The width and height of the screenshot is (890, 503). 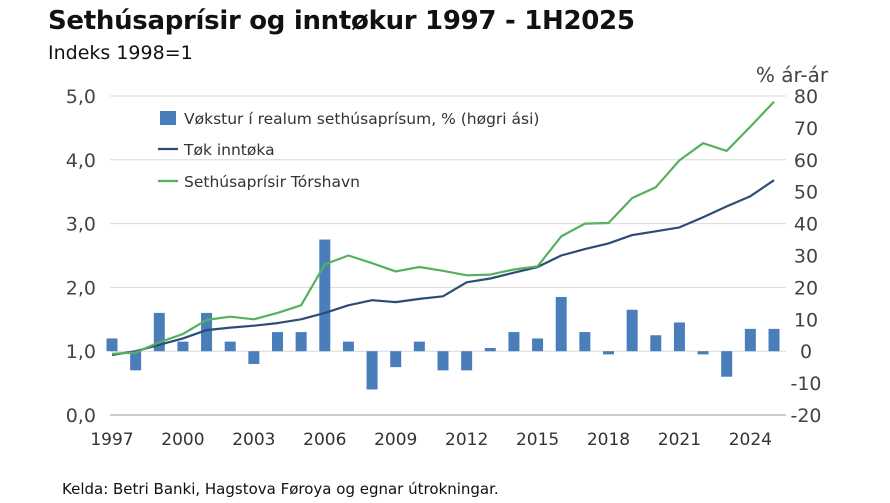 What do you see at coordinates (182, 440) in the screenshot?
I see `x-tick-label: 2000` at bounding box center [182, 440].